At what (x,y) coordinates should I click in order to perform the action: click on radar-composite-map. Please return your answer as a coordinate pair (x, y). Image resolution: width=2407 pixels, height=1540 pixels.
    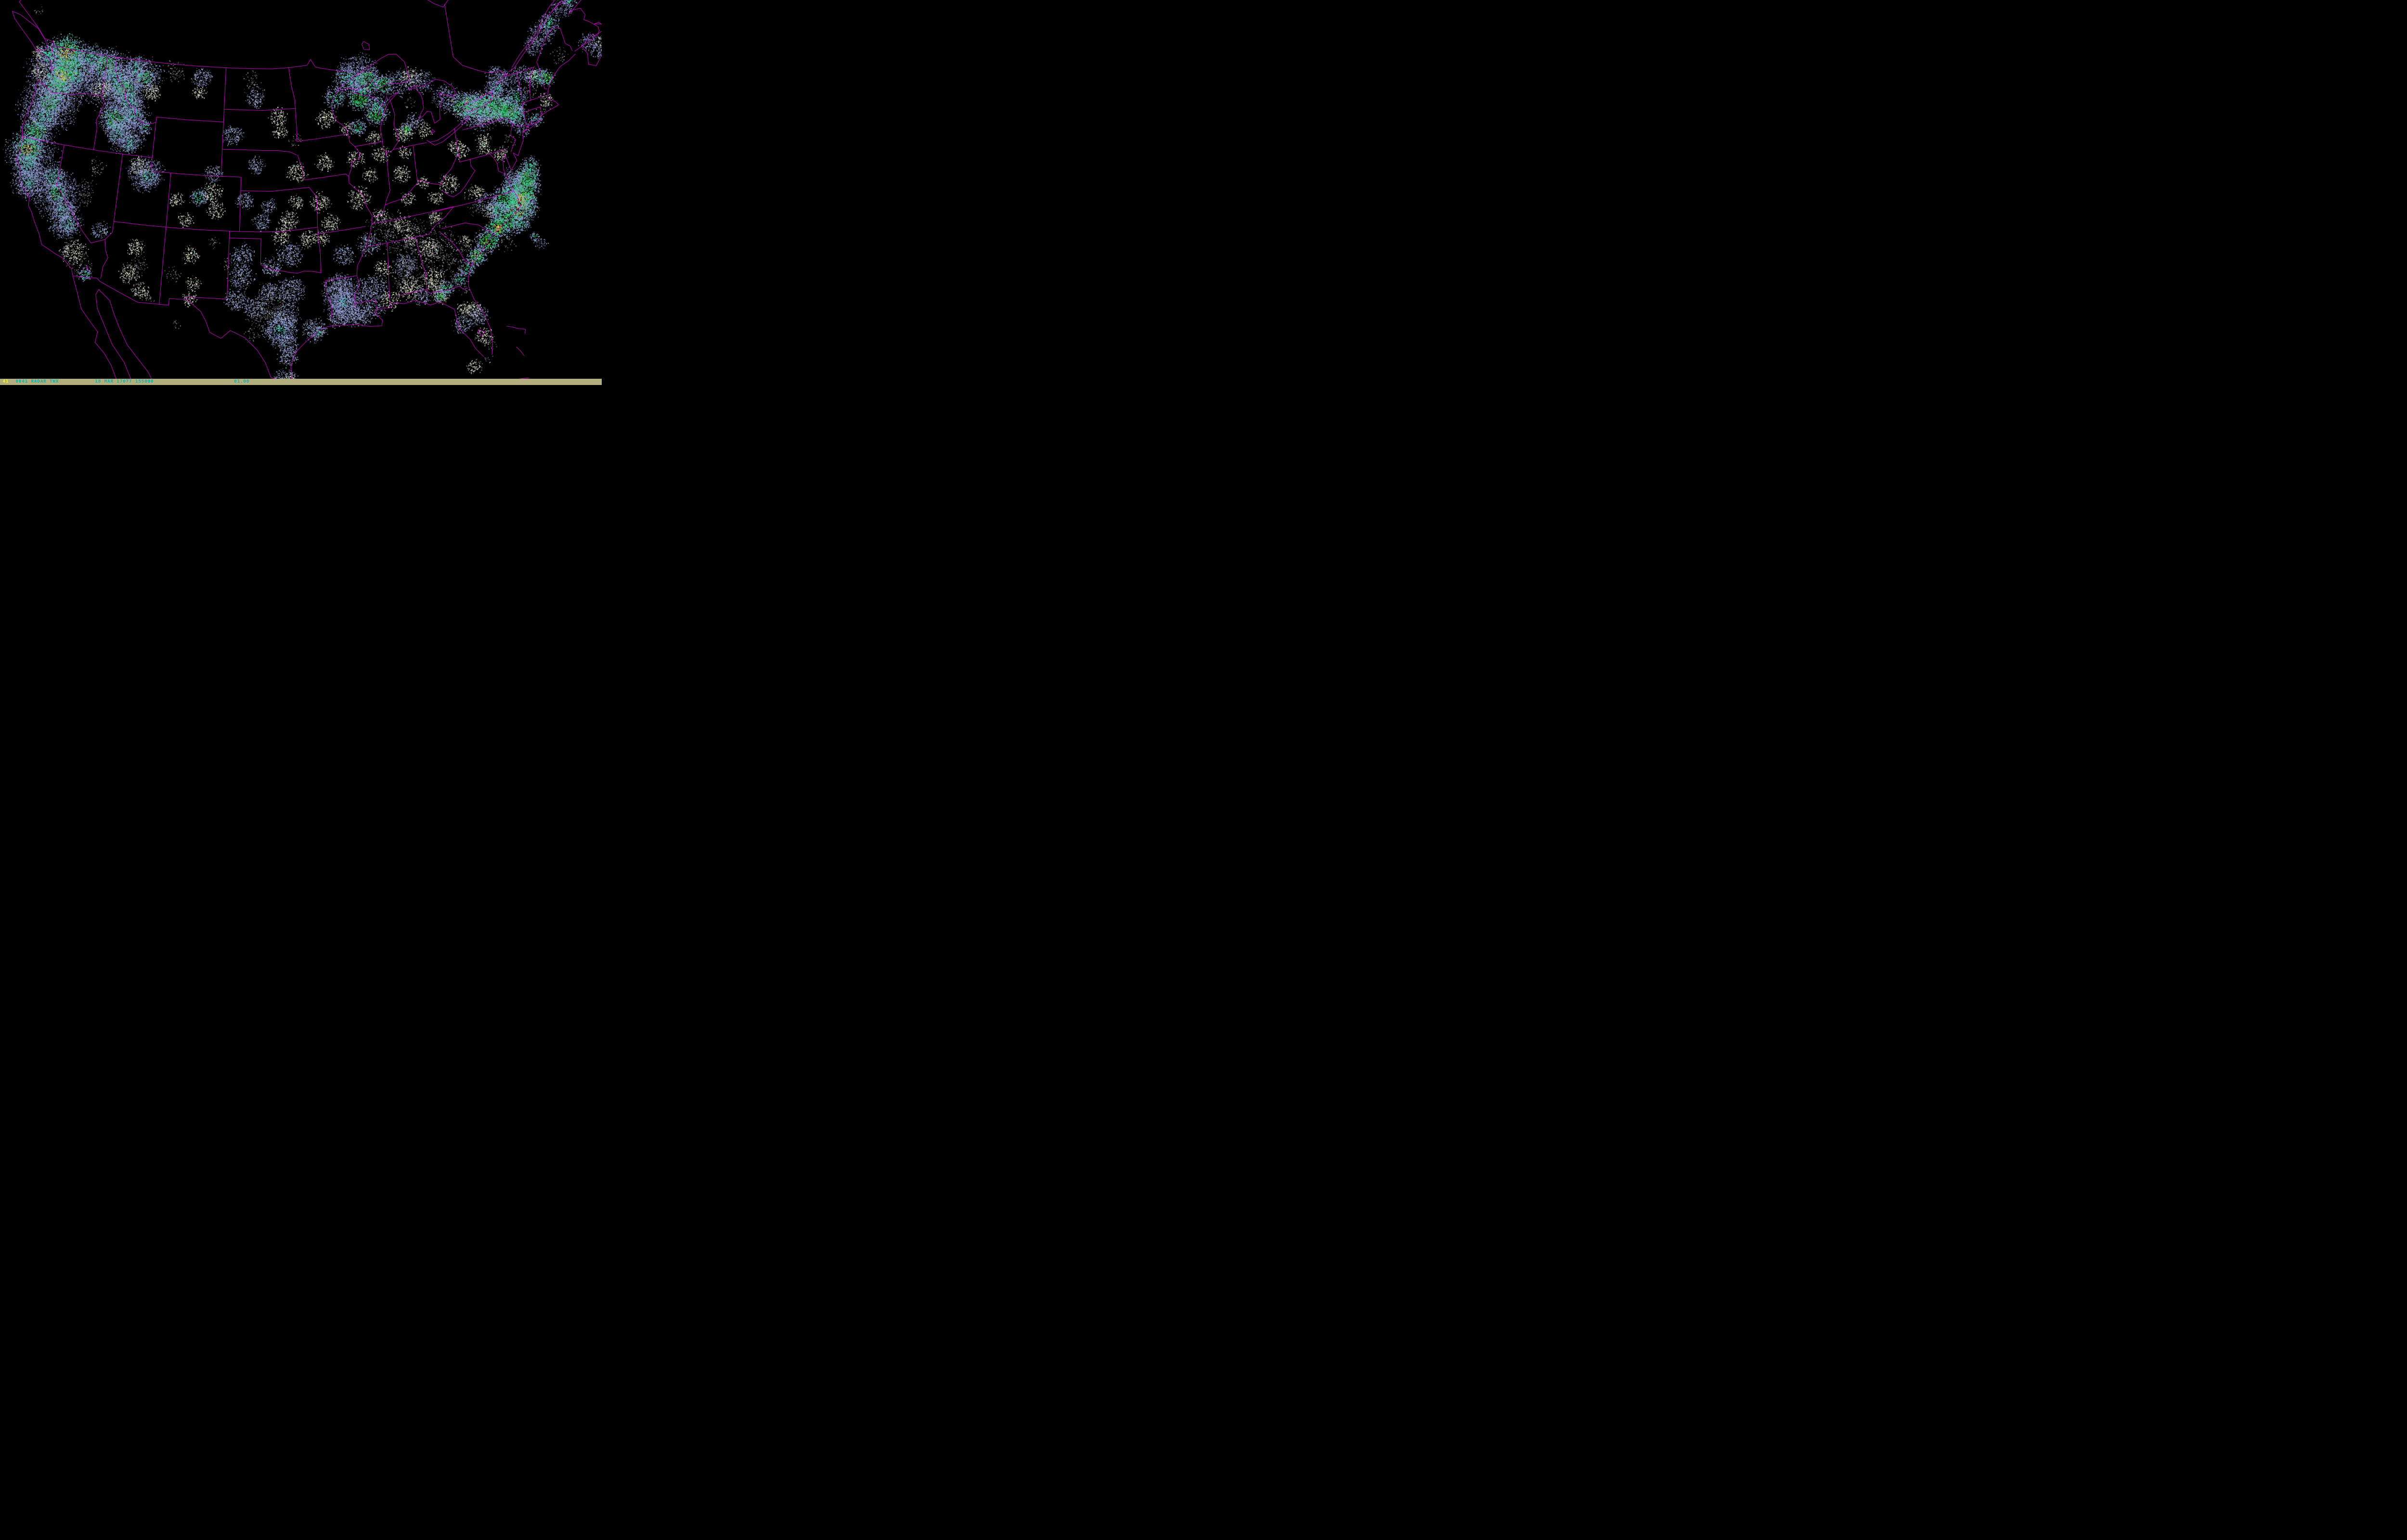
    Looking at the image, I should click on (301, 190).